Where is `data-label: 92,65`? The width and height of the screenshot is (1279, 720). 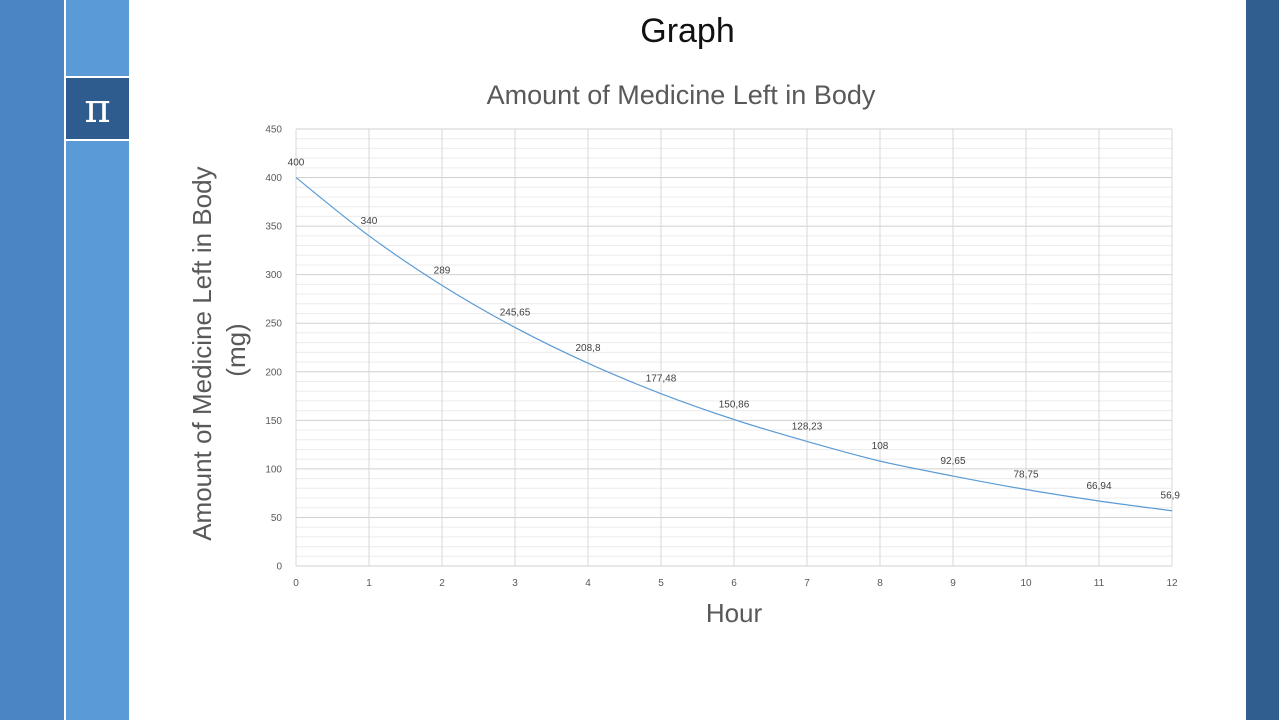 data-label: 92,65 is located at coordinates (952, 461).